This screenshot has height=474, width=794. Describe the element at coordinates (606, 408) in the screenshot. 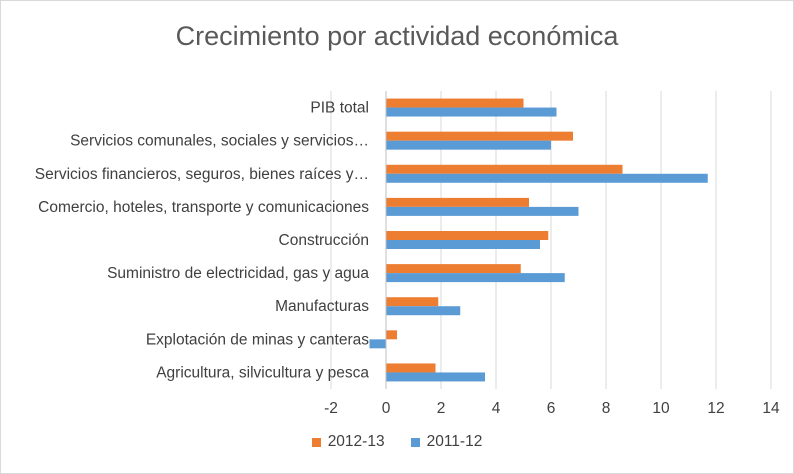

I see `x-tick-label: 8` at that location.